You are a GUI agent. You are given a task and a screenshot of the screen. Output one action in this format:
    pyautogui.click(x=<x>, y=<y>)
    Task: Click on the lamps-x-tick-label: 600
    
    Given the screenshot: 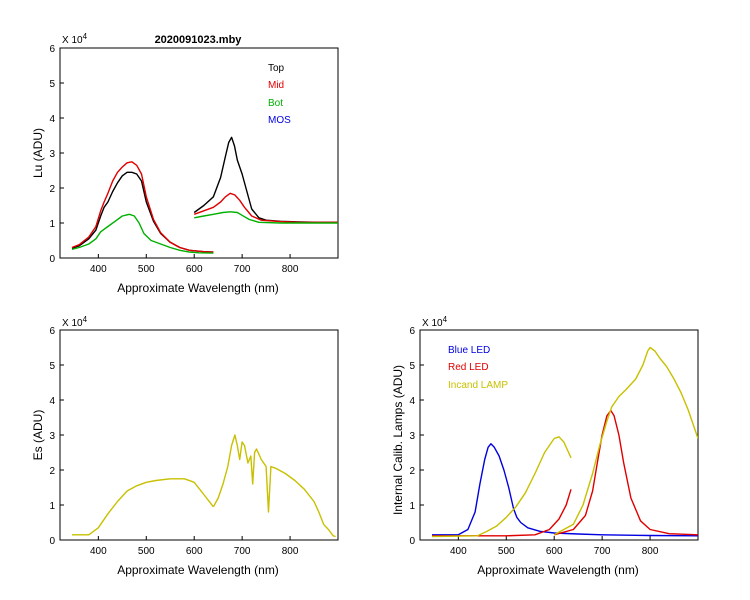 What is the action you would take?
    pyautogui.click(x=554, y=551)
    